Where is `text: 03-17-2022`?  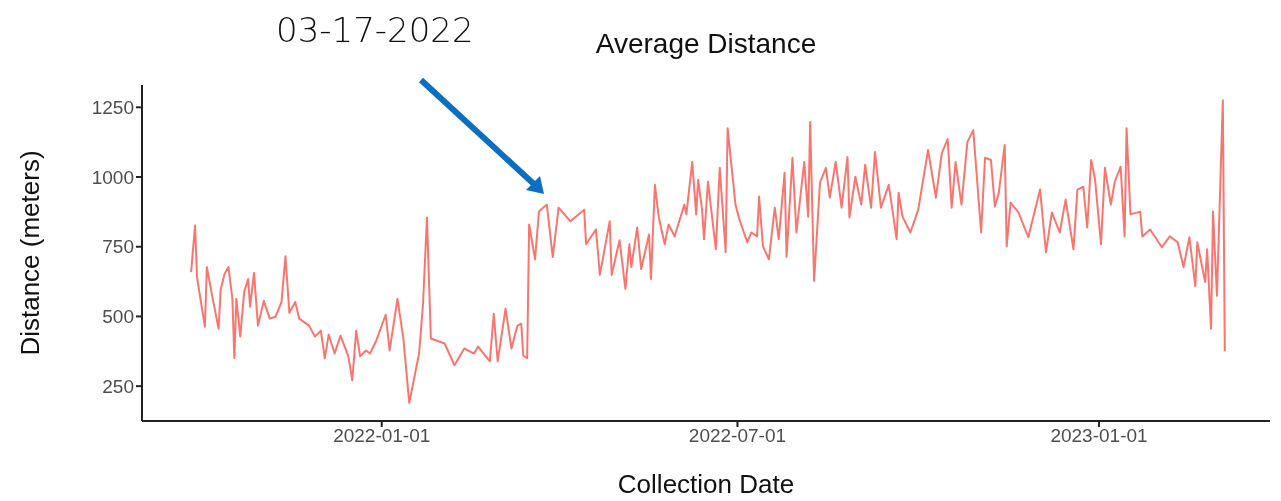 text: 03-17-2022 is located at coordinates (375, 30).